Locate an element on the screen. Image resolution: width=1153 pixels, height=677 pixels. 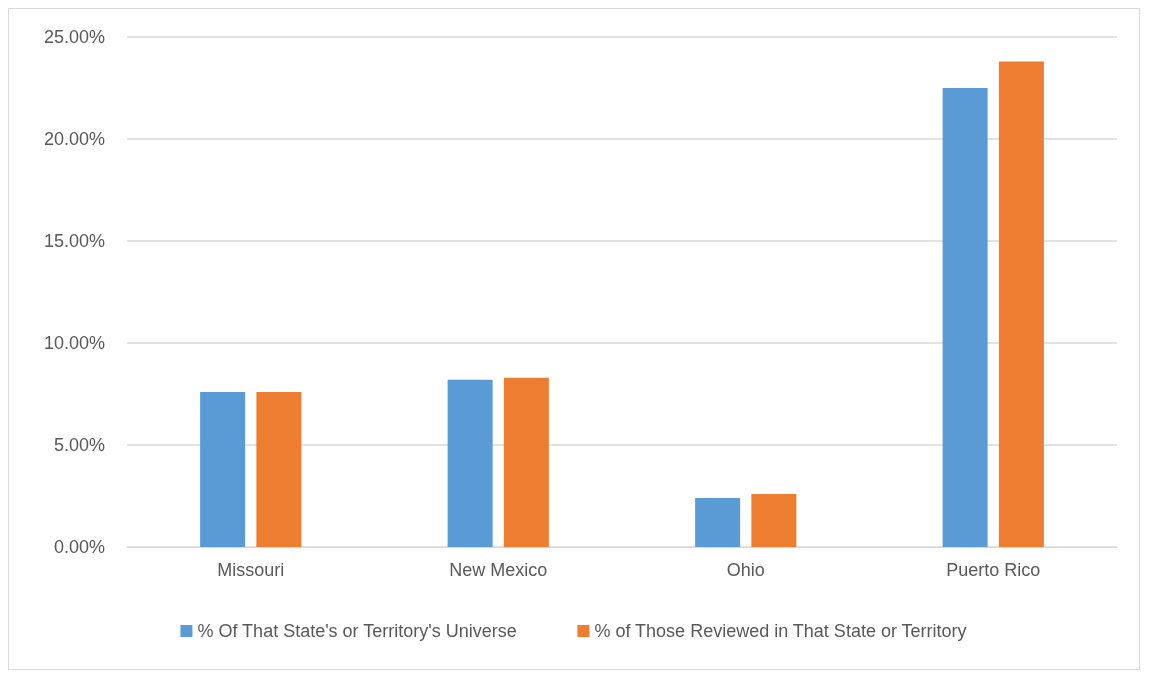
y-tick-label: 10.00% is located at coordinates (74, 343).